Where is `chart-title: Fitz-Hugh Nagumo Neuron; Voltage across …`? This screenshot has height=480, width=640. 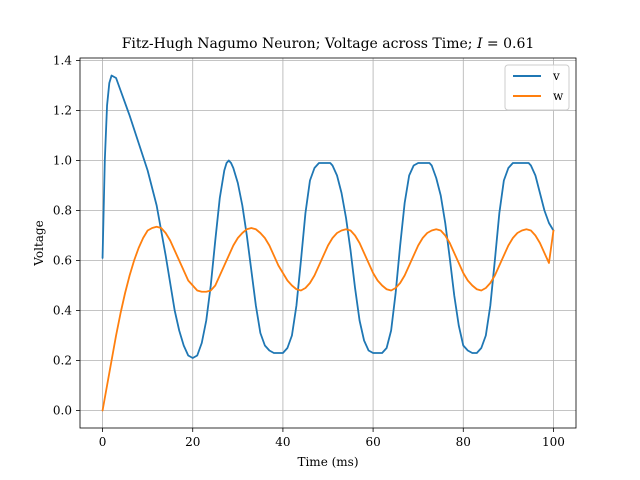
chart-title: Fitz-Hugh Nagumo Neuron; Voltage across … is located at coordinates (328, 44).